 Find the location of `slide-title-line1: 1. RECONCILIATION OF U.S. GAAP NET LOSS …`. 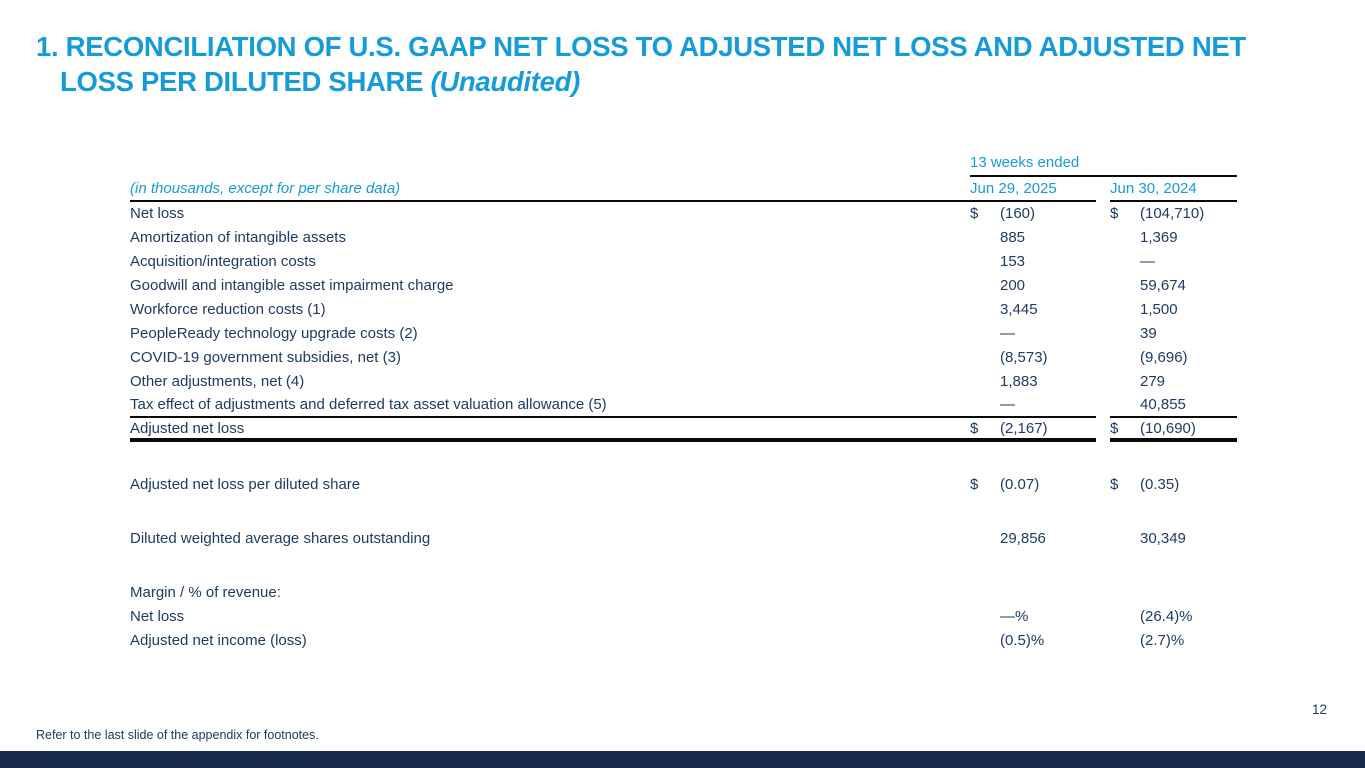

slide-title-line1: 1. RECONCILIATION OF U.S. GAAP NET LOSS … is located at coordinates (641, 46).